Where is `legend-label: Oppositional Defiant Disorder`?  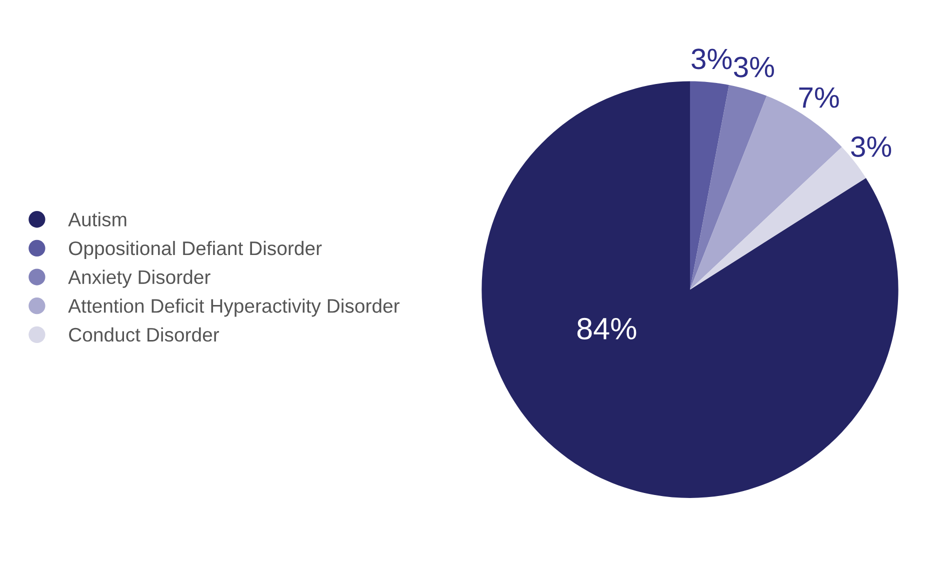 legend-label: Oppositional Defiant Disorder is located at coordinates (195, 250).